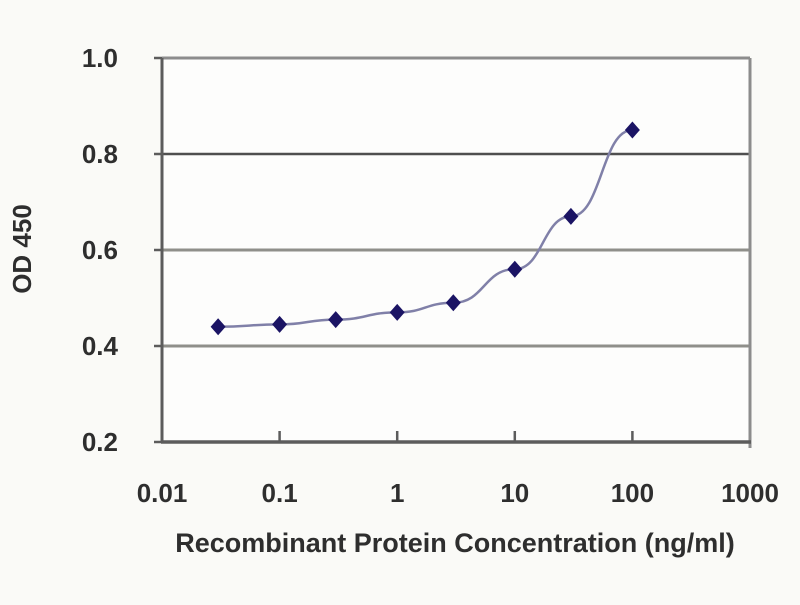 Image resolution: width=800 pixels, height=605 pixels. What do you see at coordinates (514, 493) in the screenshot?
I see `x-tick-label-10: 10` at bounding box center [514, 493].